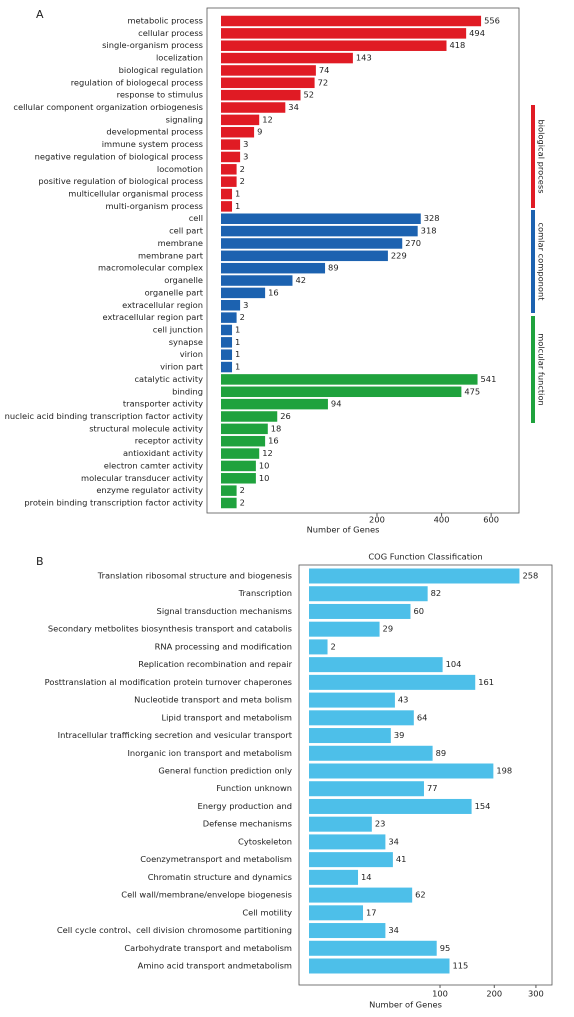 The height and width of the screenshot is (1017, 574). Describe the element at coordinates (418, 611) in the screenshot. I see `value-label: 60` at that location.